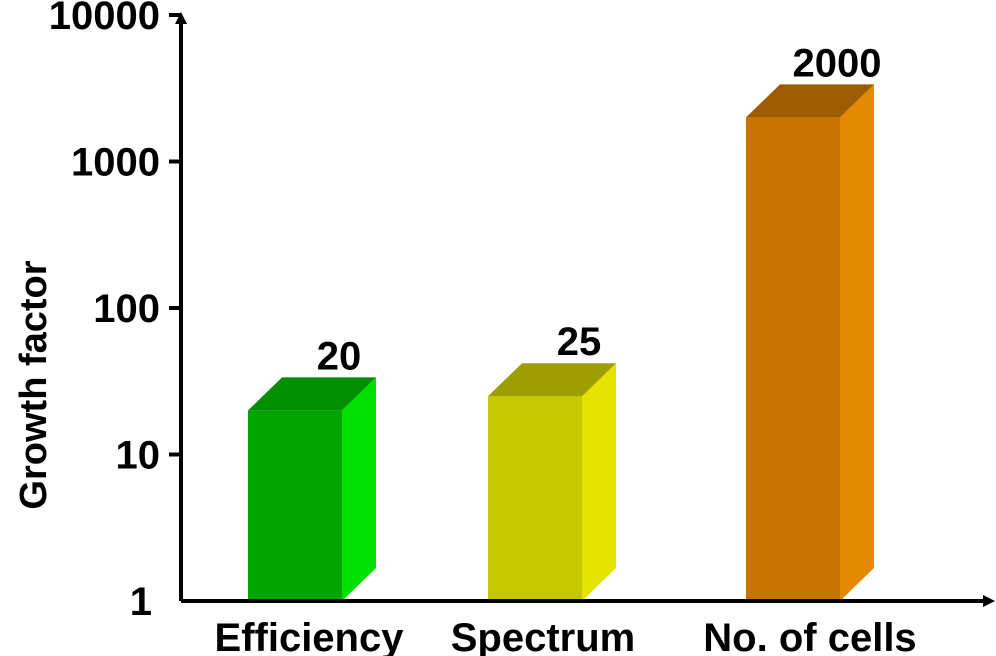  I want to click on y-axis-title: Growth factor, so click(34, 384).